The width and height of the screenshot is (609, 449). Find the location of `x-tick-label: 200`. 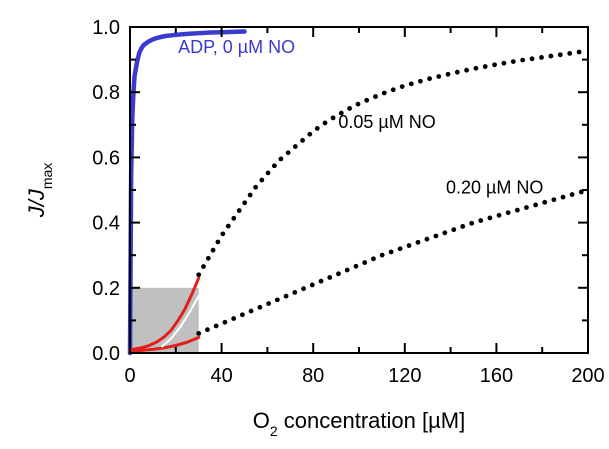

x-tick-label: 200 is located at coordinates (587, 376).